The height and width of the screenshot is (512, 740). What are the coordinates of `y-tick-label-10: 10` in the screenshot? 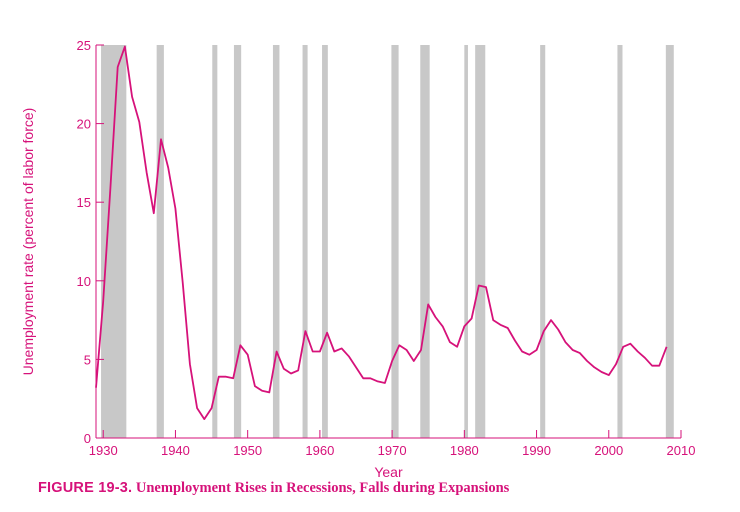 It's located at (84, 281).